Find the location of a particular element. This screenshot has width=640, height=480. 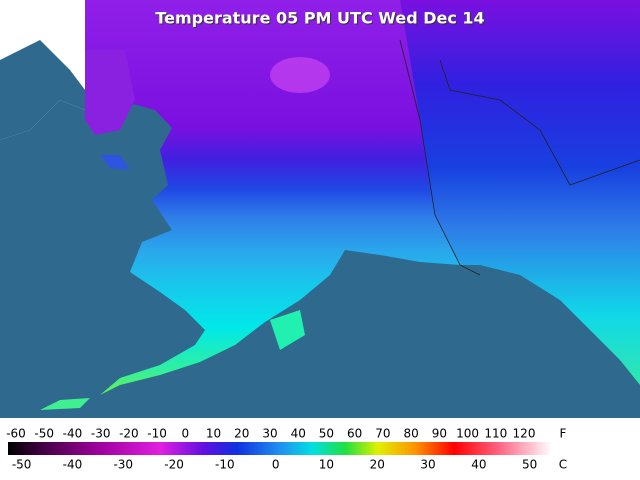

chukotka is located at coordinates (110, 92).